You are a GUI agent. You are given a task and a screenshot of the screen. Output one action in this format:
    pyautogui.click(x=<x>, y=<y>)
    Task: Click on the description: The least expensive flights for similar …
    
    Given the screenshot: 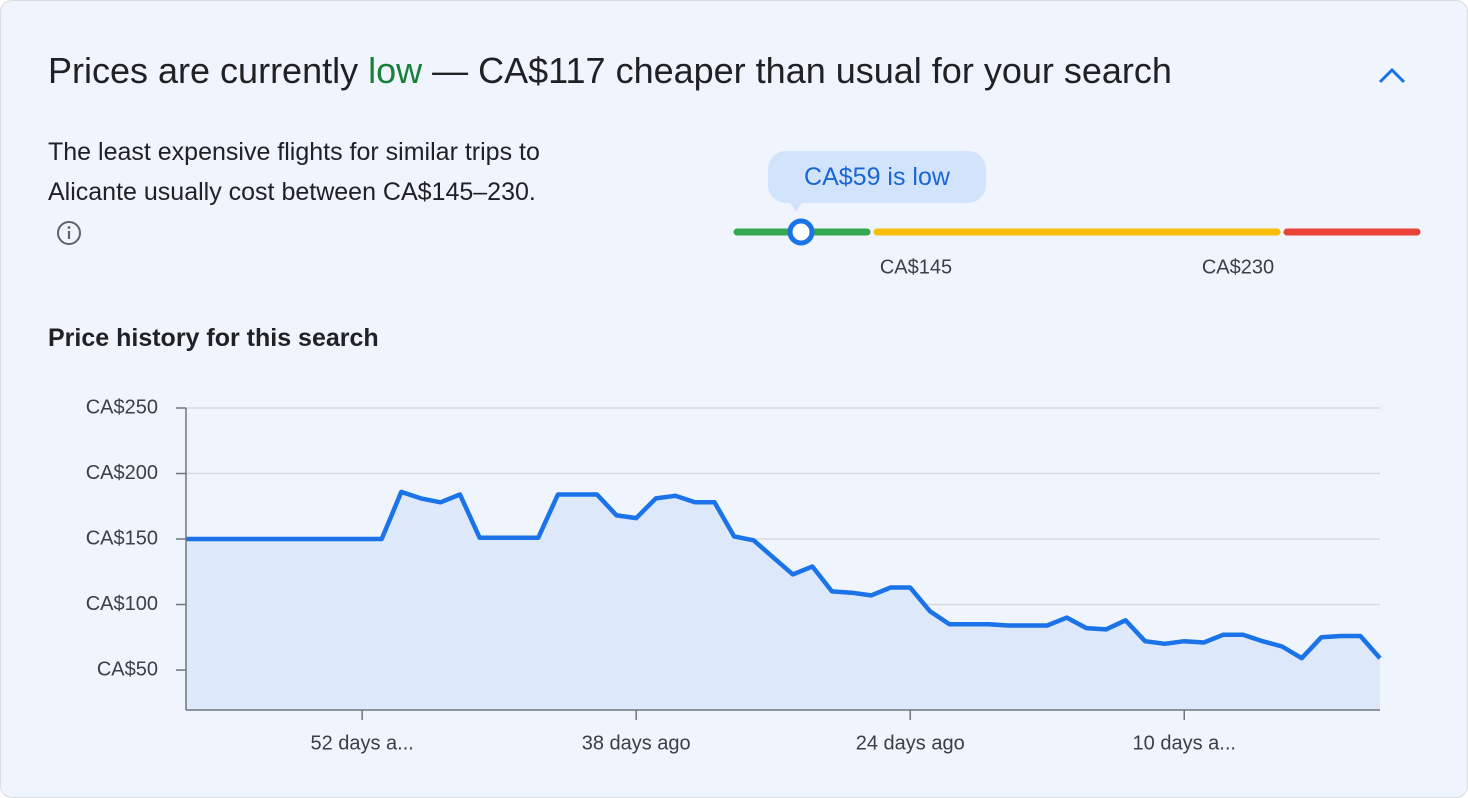 What is the action you would take?
    pyautogui.click(x=298, y=192)
    